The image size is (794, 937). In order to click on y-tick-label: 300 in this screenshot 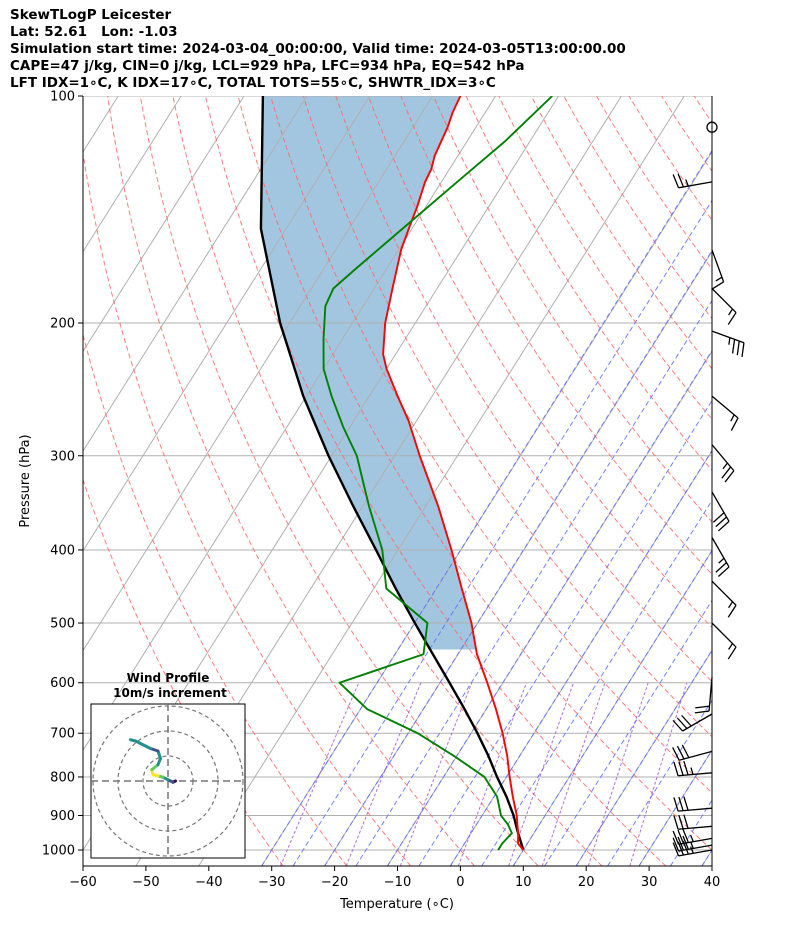, I will do `click(62, 456)`.